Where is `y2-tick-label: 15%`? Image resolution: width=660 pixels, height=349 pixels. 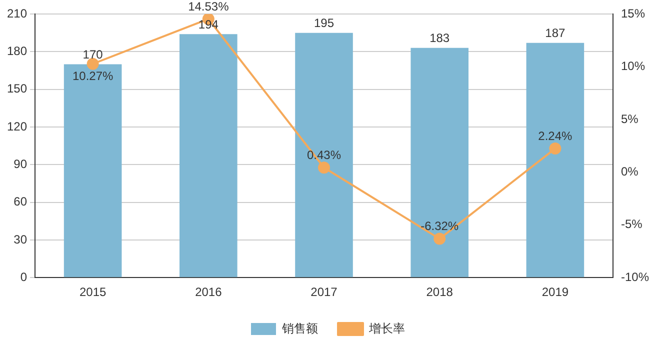
y2-tick-label: 15% is located at coordinates (633, 13).